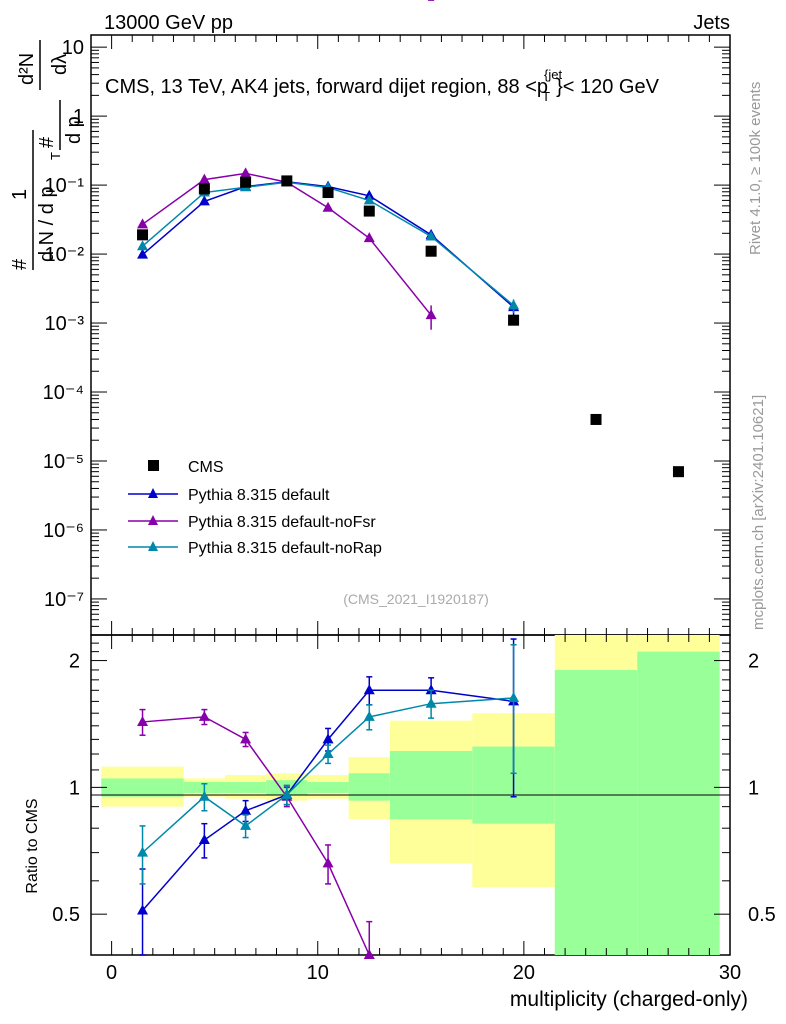 Image resolution: width=786 pixels, height=1024 pixels. Describe the element at coordinates (259, 495) in the screenshot. I see `legend-default-label: Pythia 8.315 default` at that location.